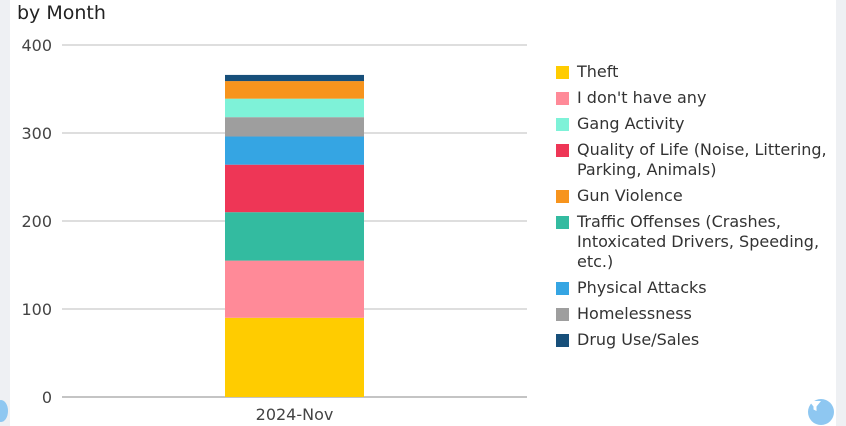 This screenshot has width=846, height=426. I want to click on legend-item: Gun Violence, so click(696, 196).